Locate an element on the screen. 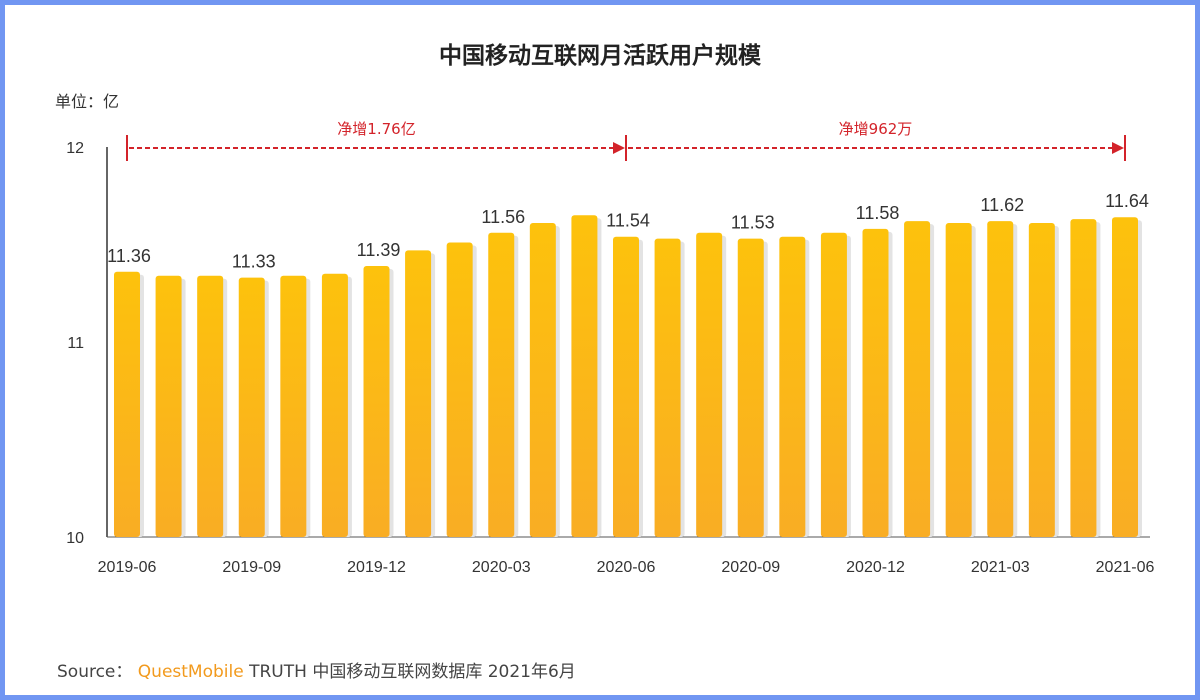 The image size is (1200, 700). x-tick-label: 2019-06 is located at coordinates (127, 567).